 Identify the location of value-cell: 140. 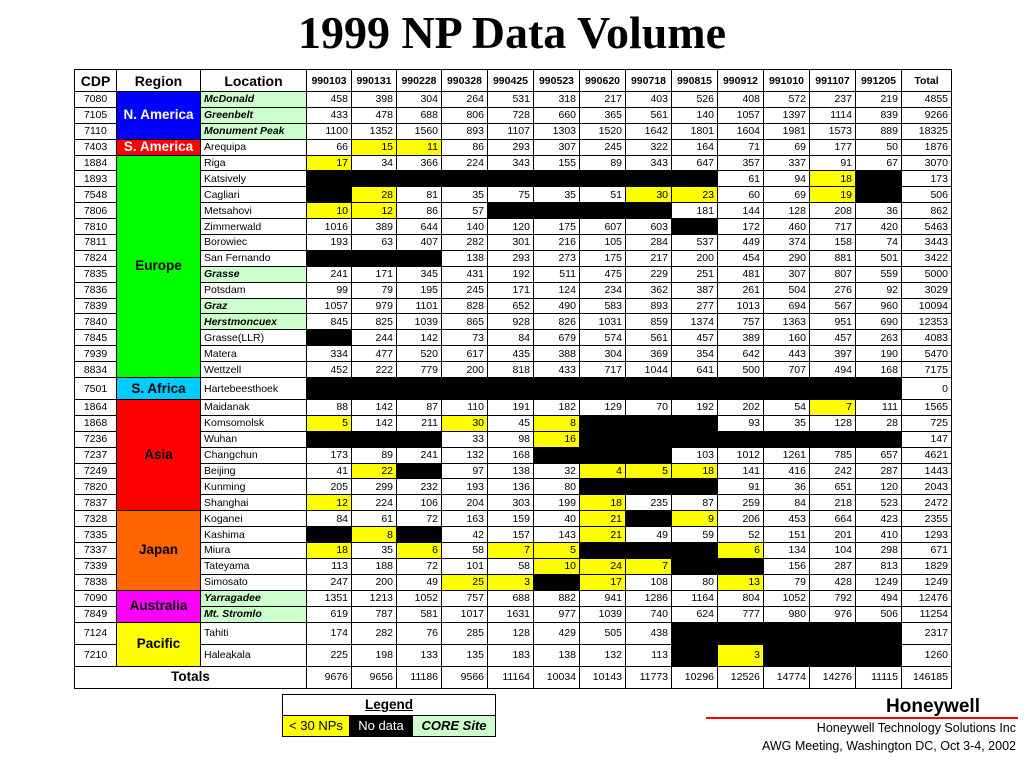
(464, 227).